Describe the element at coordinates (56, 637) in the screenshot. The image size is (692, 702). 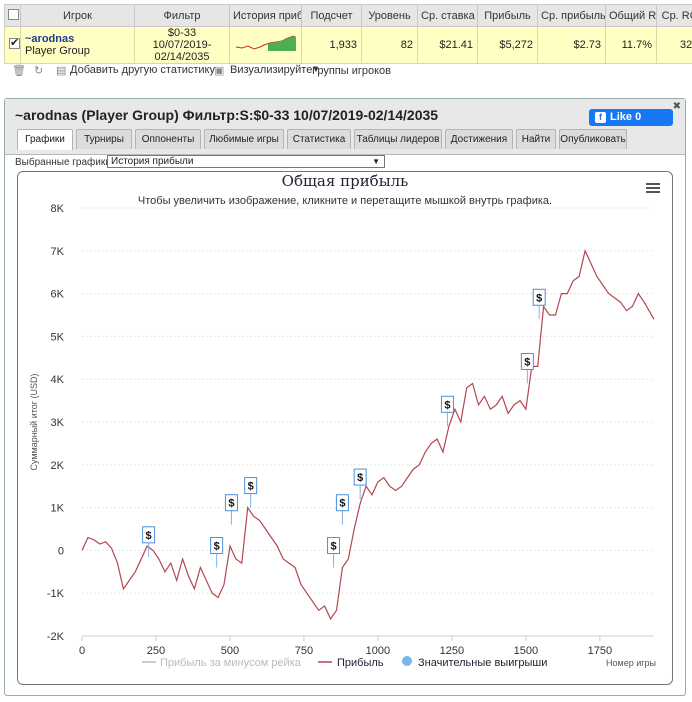
I see `y-tick-label: -2K` at that location.